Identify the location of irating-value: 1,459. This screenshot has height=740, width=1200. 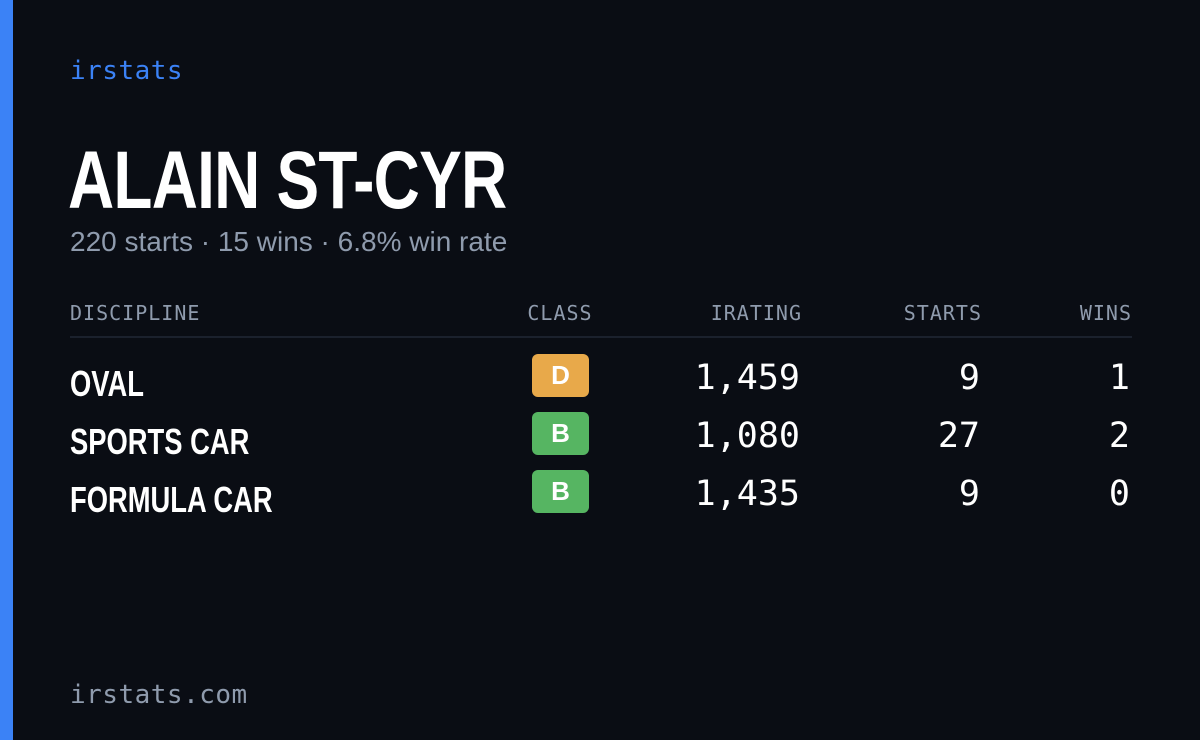
(747, 378).